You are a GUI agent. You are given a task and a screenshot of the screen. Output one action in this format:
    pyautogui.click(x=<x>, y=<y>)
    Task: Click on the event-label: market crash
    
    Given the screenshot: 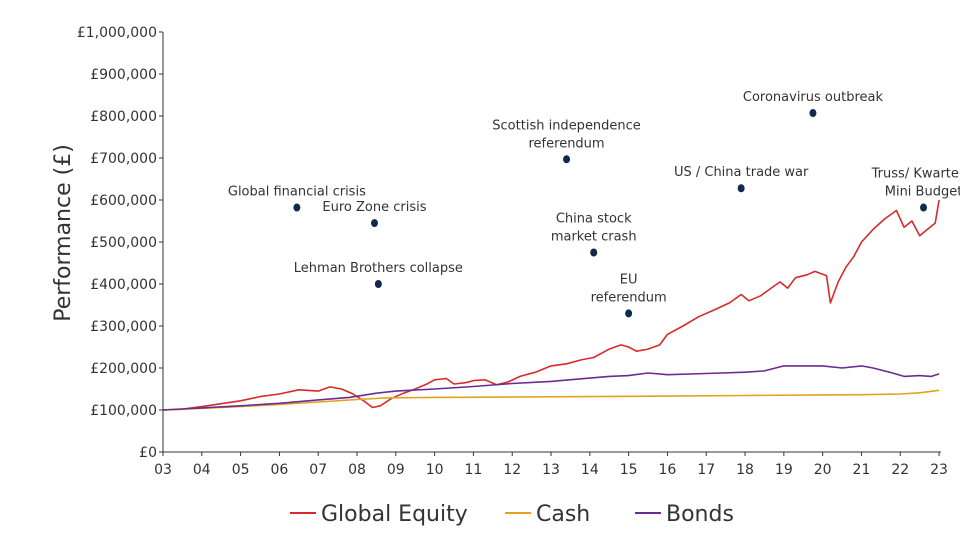 What is the action you would take?
    pyautogui.click(x=594, y=237)
    